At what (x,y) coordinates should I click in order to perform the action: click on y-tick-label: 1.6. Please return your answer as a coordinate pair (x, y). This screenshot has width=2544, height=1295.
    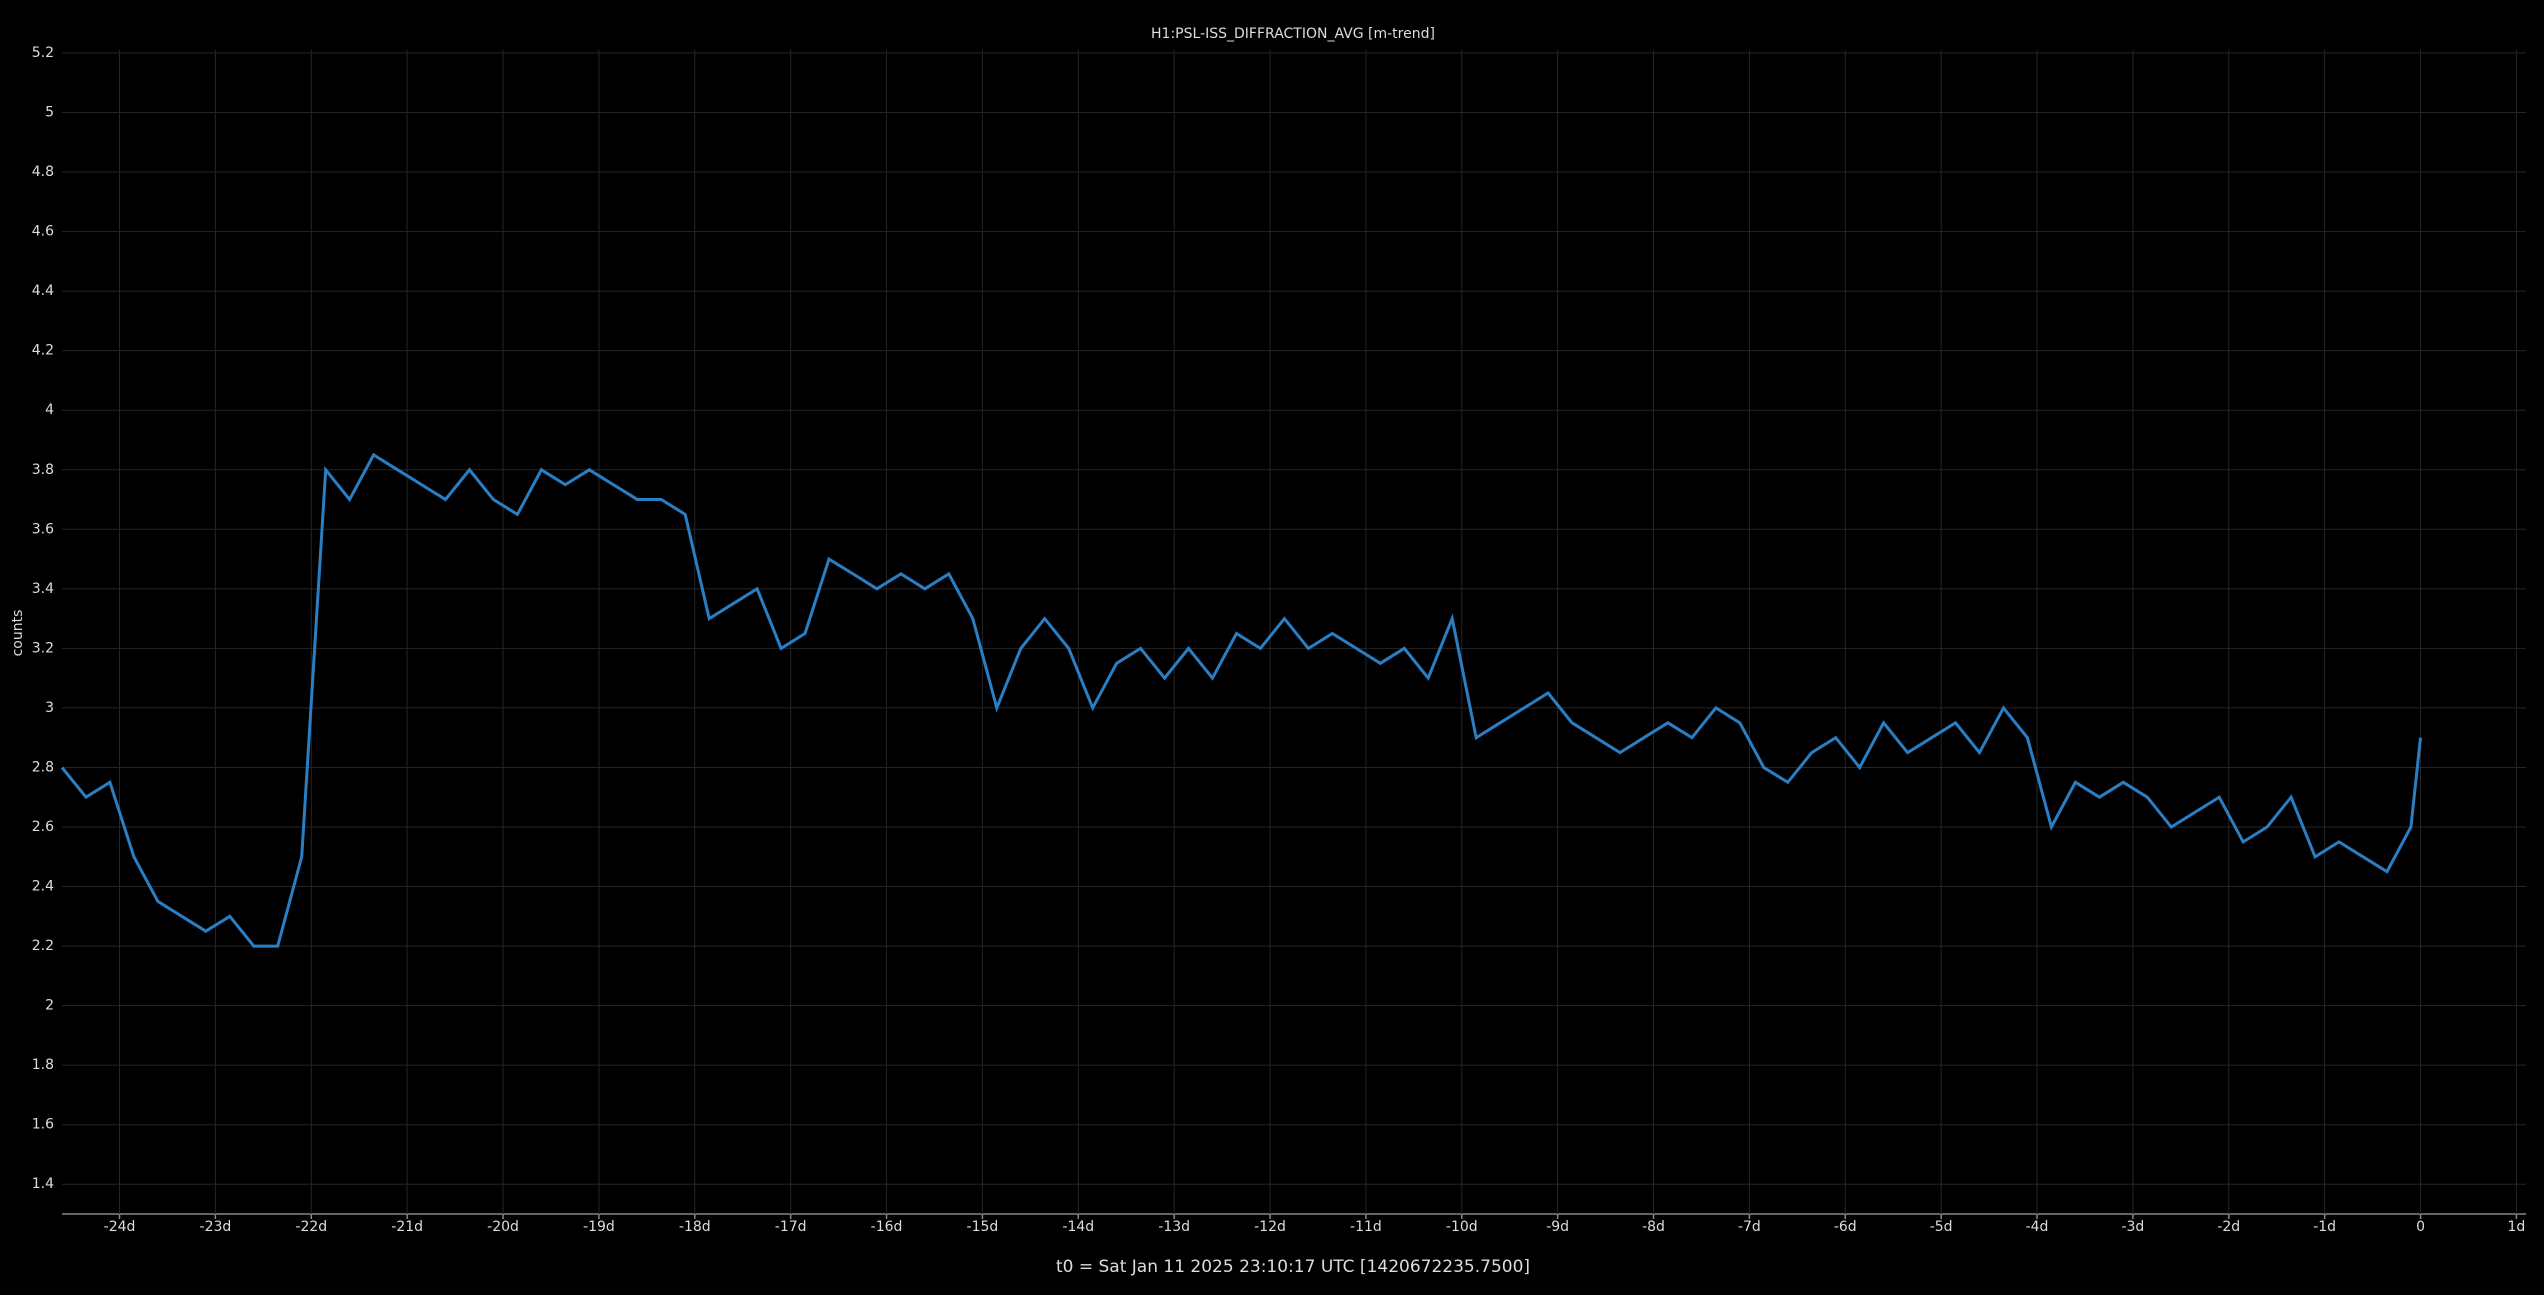
    Looking at the image, I should click on (43, 1125).